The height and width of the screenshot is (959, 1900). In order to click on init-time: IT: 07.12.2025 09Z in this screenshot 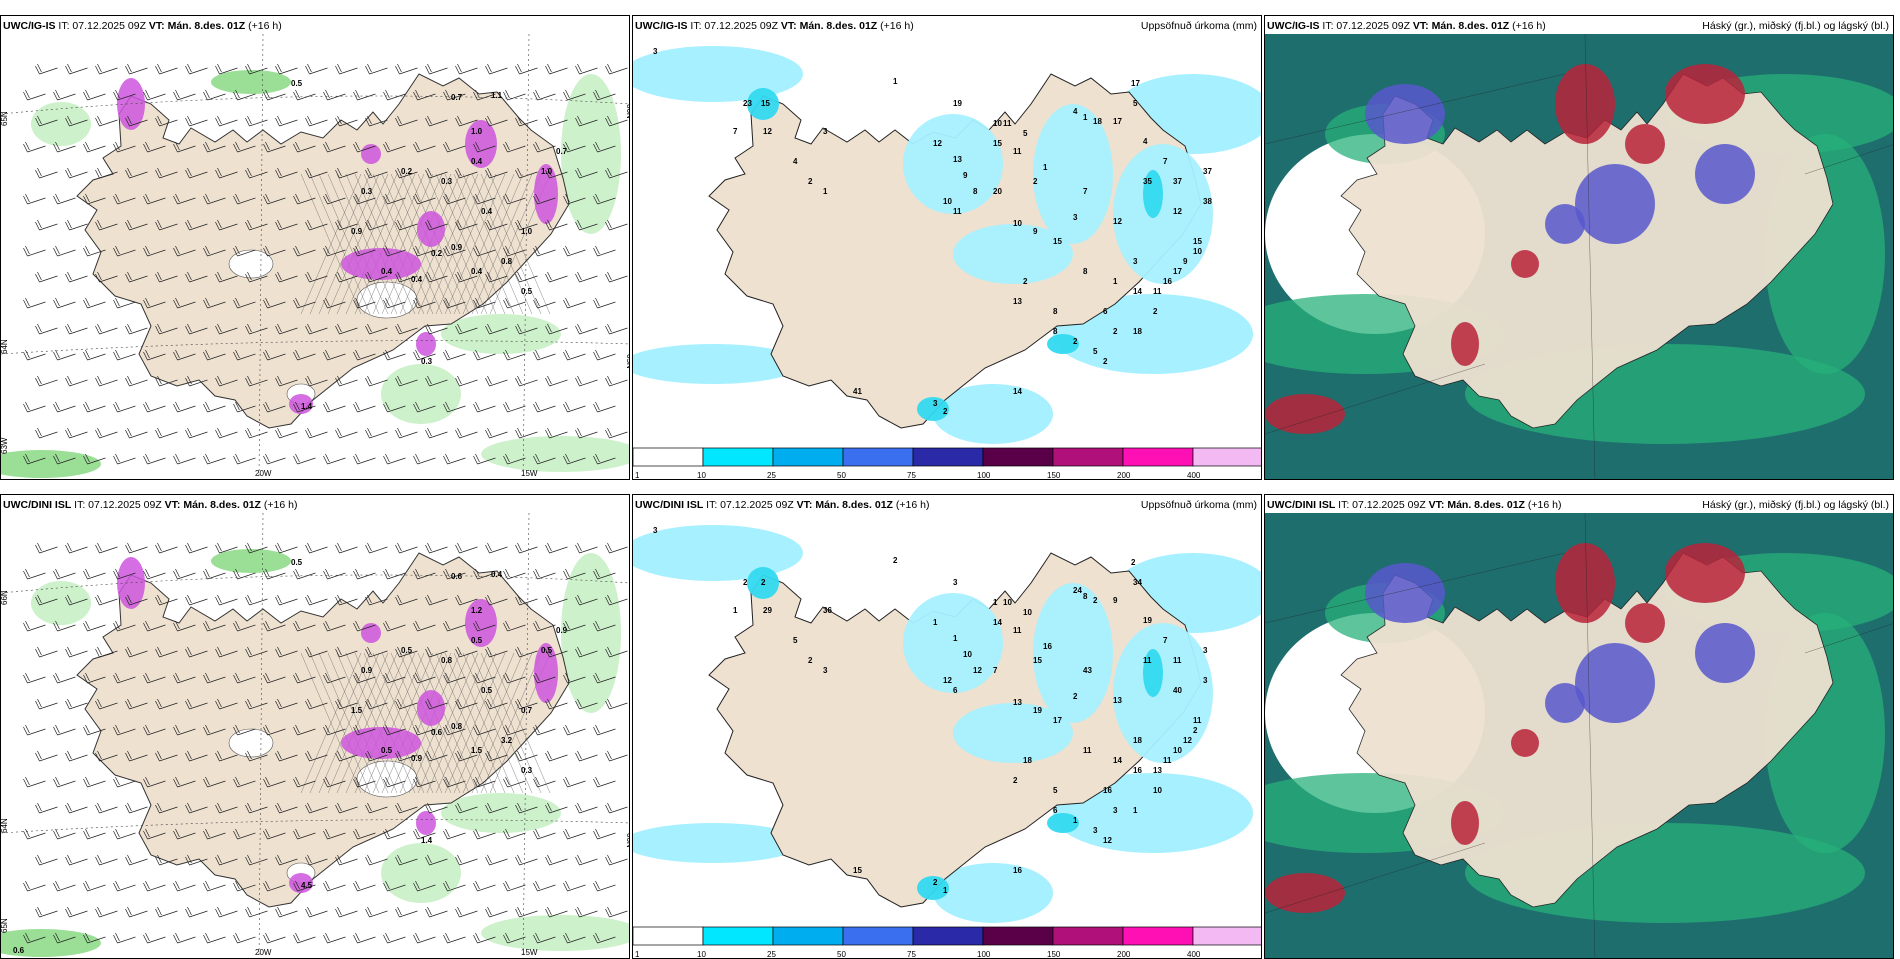, I will do `click(1366, 26)`.